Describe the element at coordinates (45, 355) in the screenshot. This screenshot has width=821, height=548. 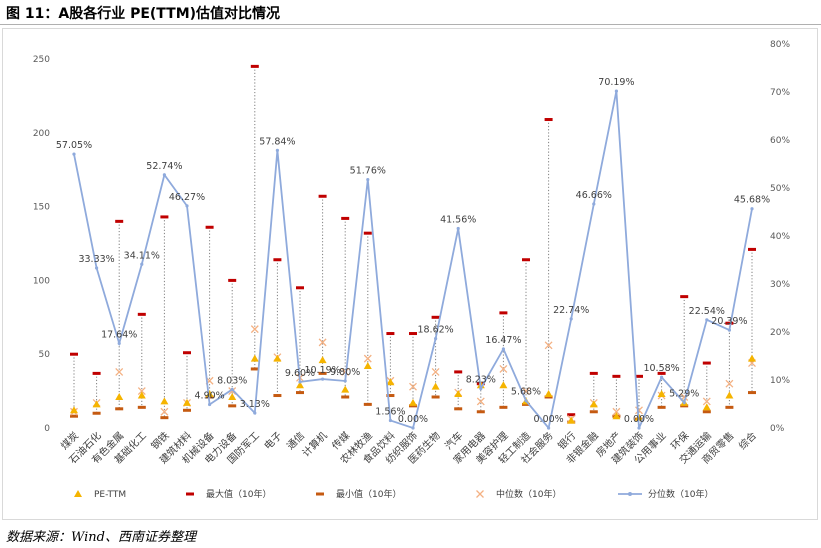
I see `y-left-tick-label: 50` at that location.